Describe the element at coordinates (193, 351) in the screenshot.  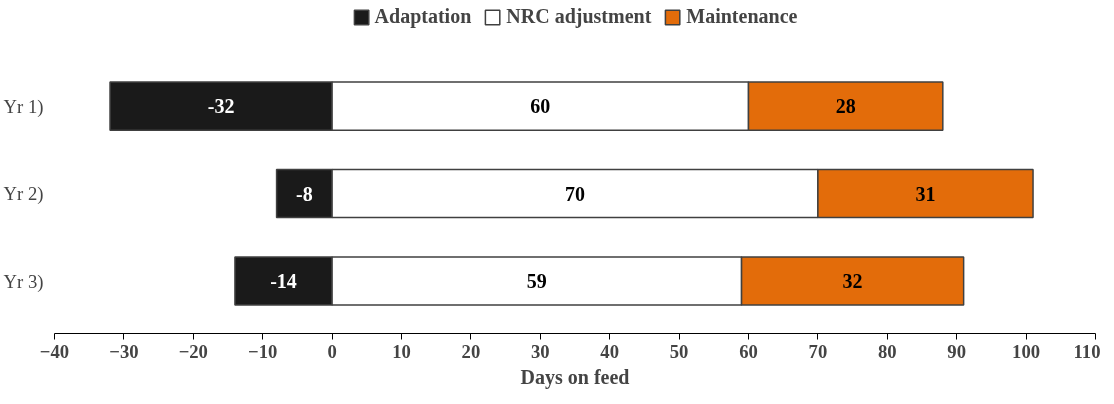
I see `x-tick-label: −20` at that location.